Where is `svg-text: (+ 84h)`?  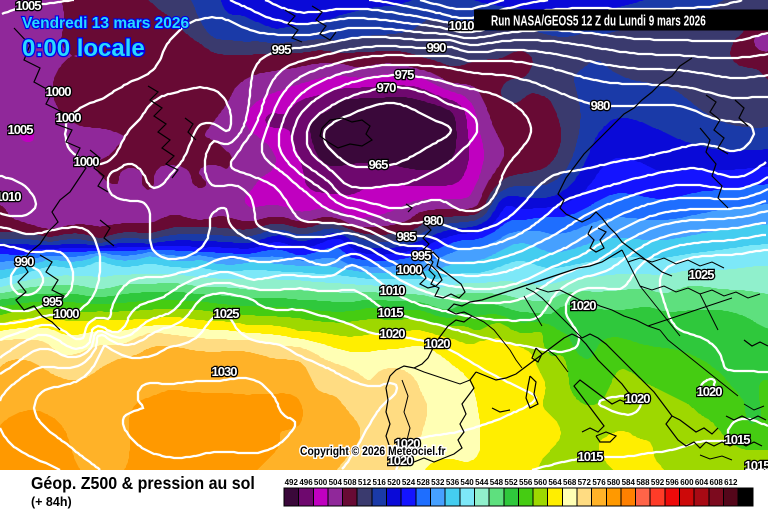 svg-text: (+ 84h) is located at coordinates (51, 502).